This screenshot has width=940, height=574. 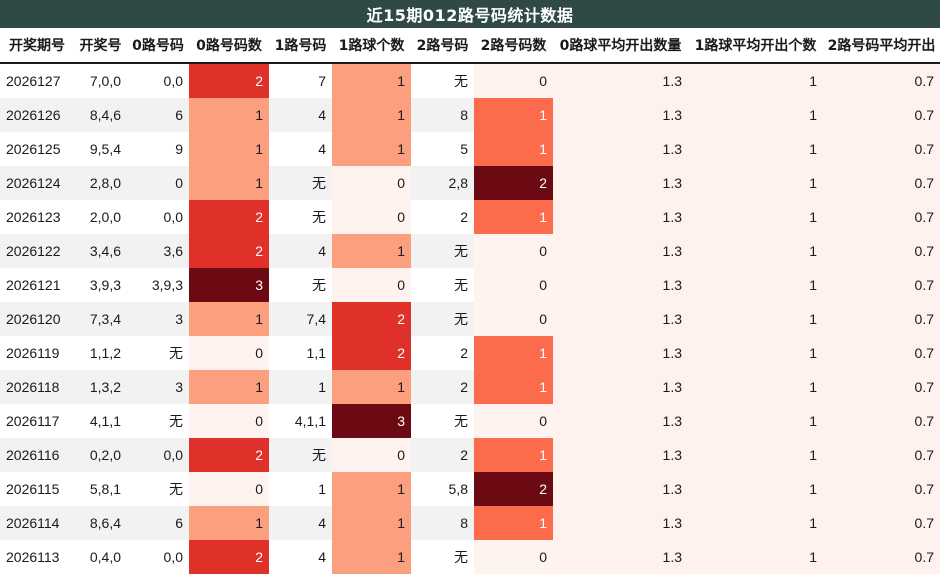 What do you see at coordinates (100, 455) in the screenshot?
I see `cell-draw: 0,2,0` at bounding box center [100, 455].